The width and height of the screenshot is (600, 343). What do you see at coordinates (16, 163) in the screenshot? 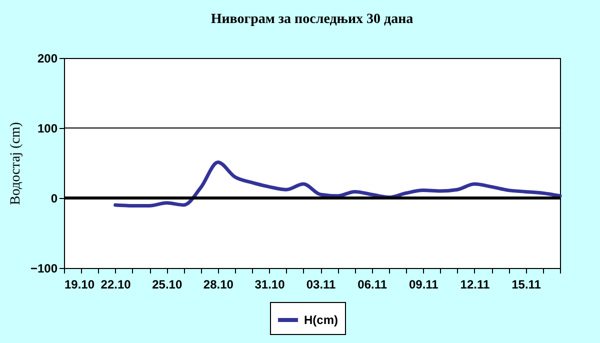
I see `y-axis-title: Водостај (cm)` at bounding box center [16, 163].